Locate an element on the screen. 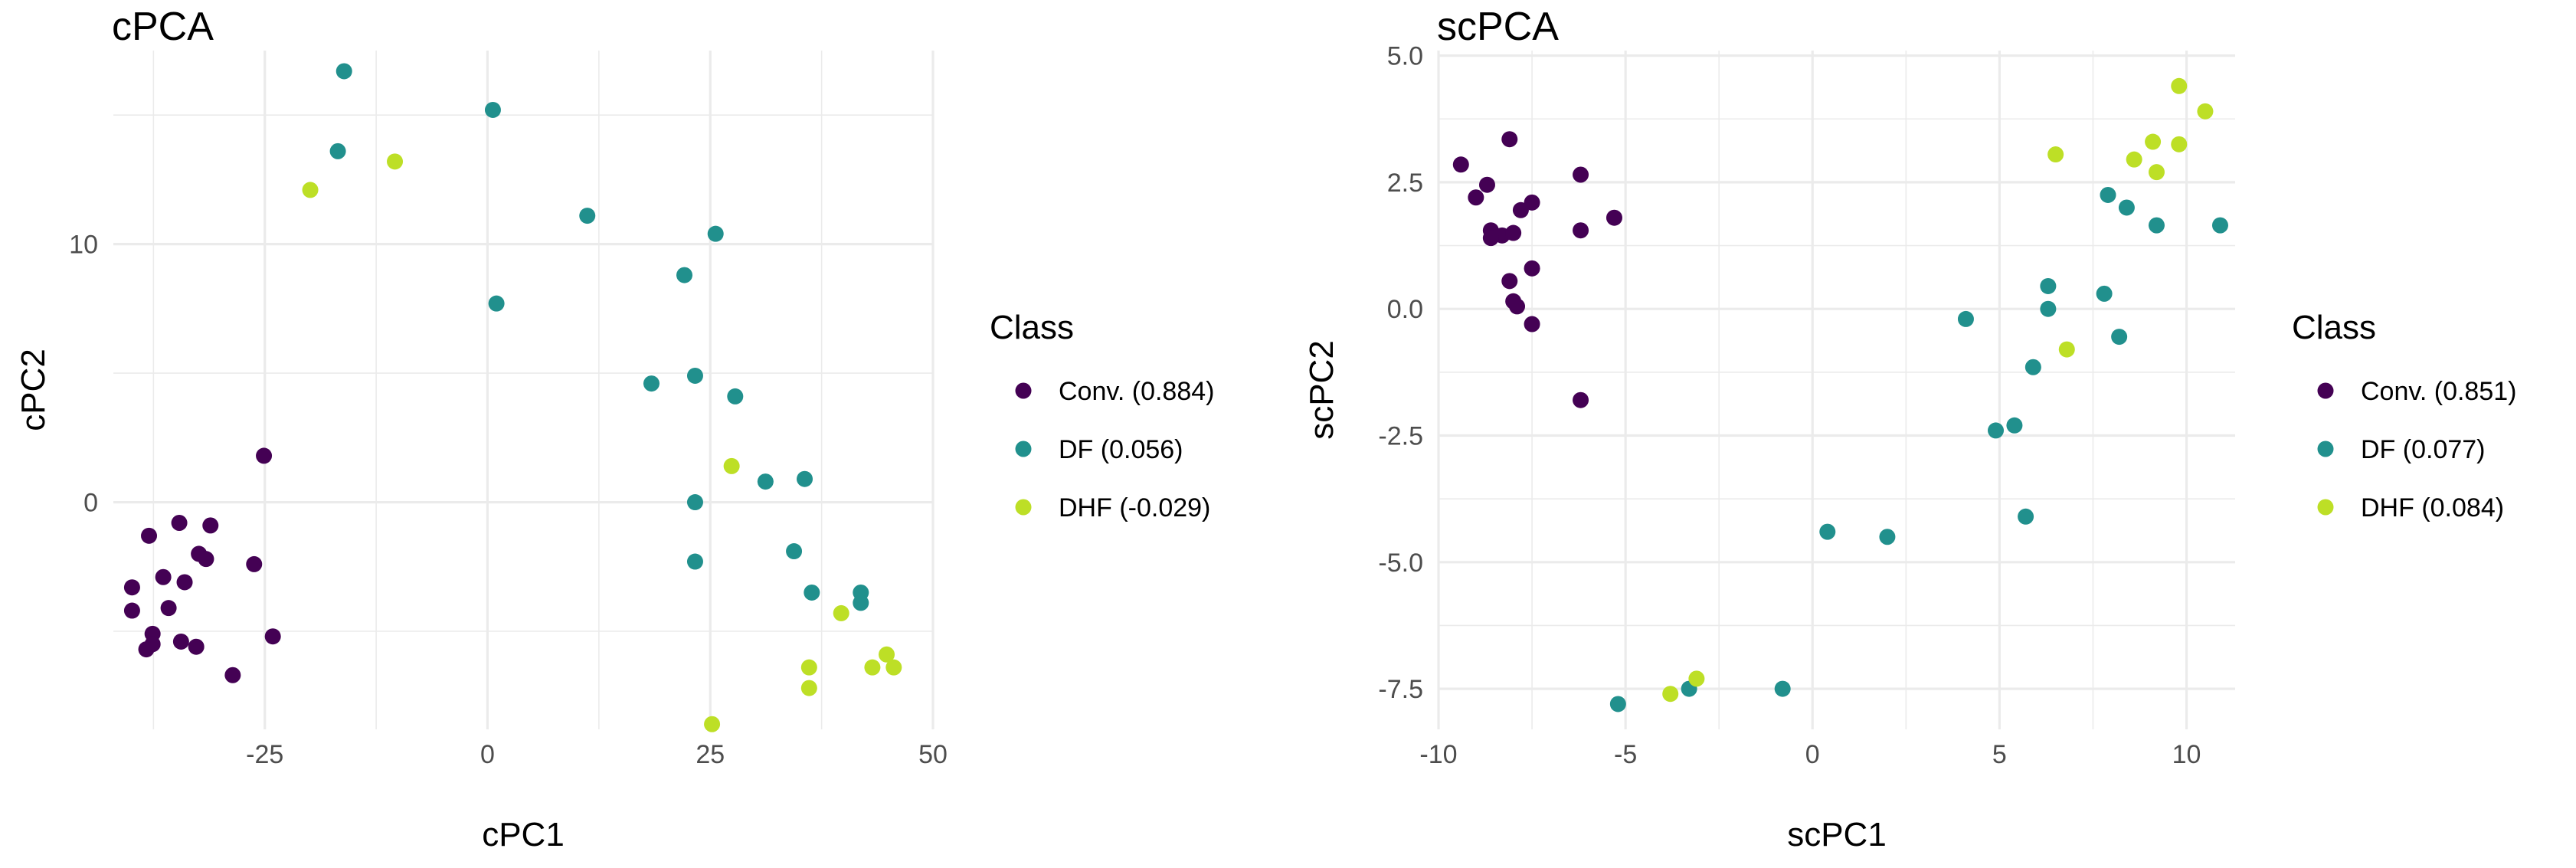 Image resolution: width=2576 pixels, height=868 pixels. x-tick-label: 25 is located at coordinates (710, 754).